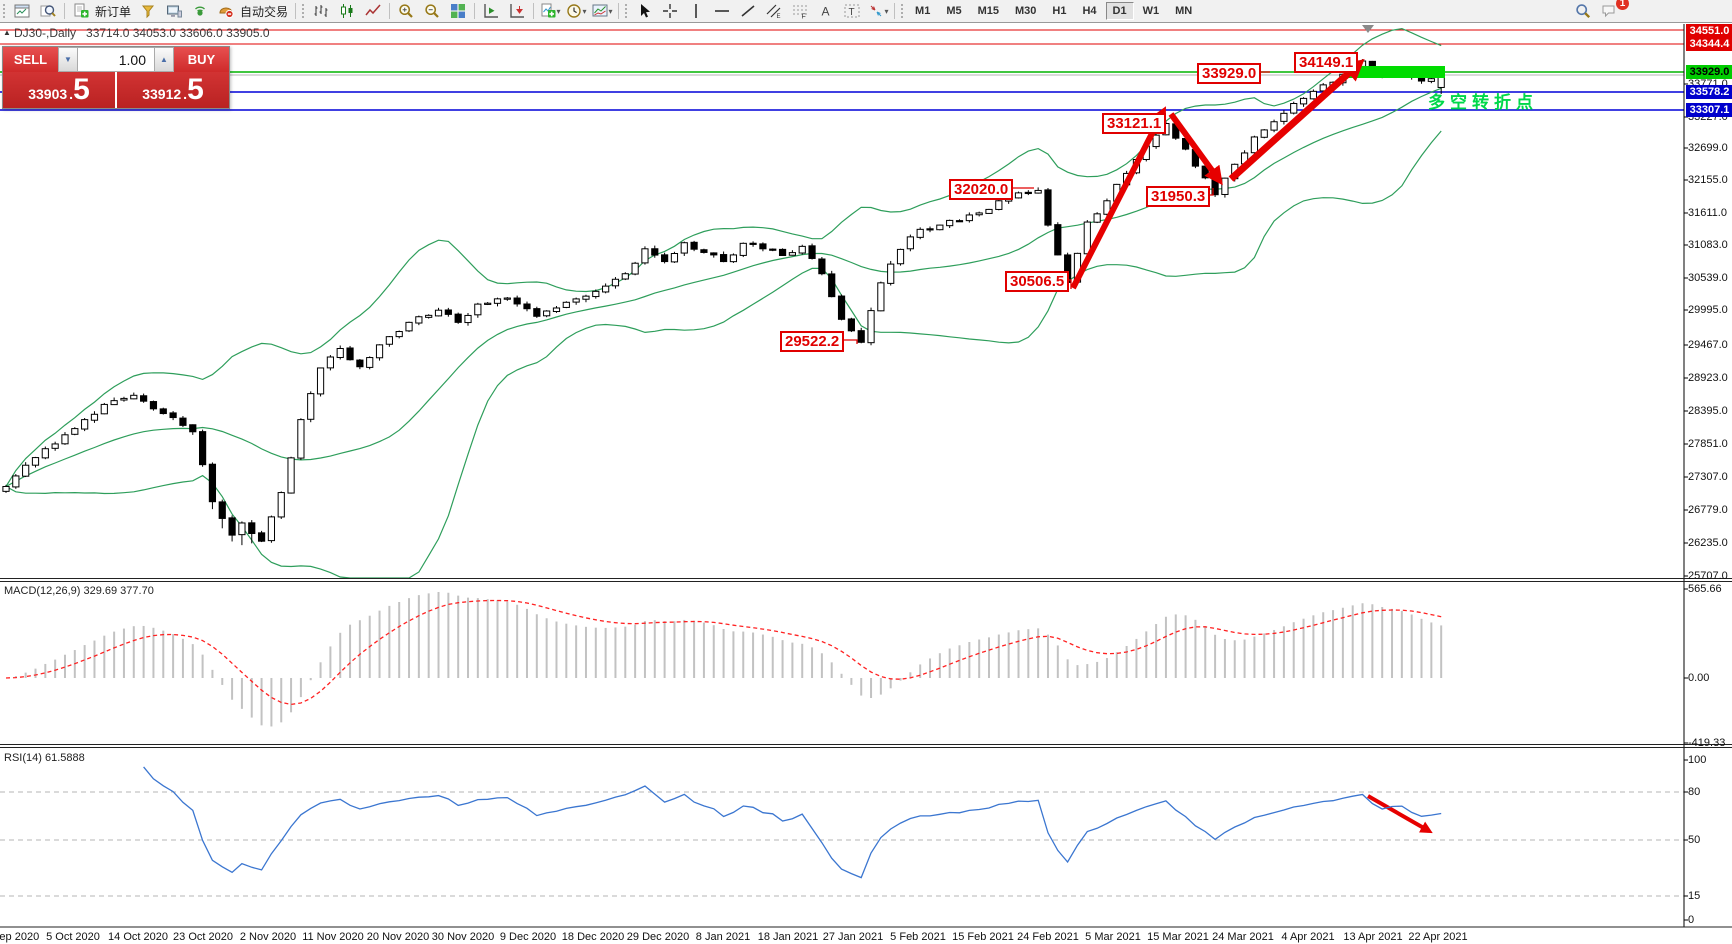  What do you see at coordinates (576, 11) in the screenshot?
I see `periods-icon: ▾` at bounding box center [576, 11].